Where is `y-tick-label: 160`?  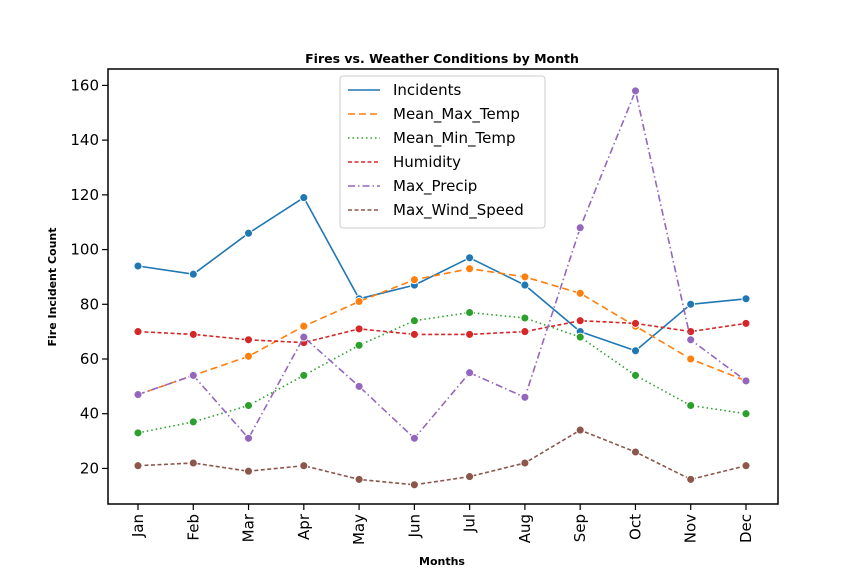
y-tick-label: 160 is located at coordinates (84, 85).